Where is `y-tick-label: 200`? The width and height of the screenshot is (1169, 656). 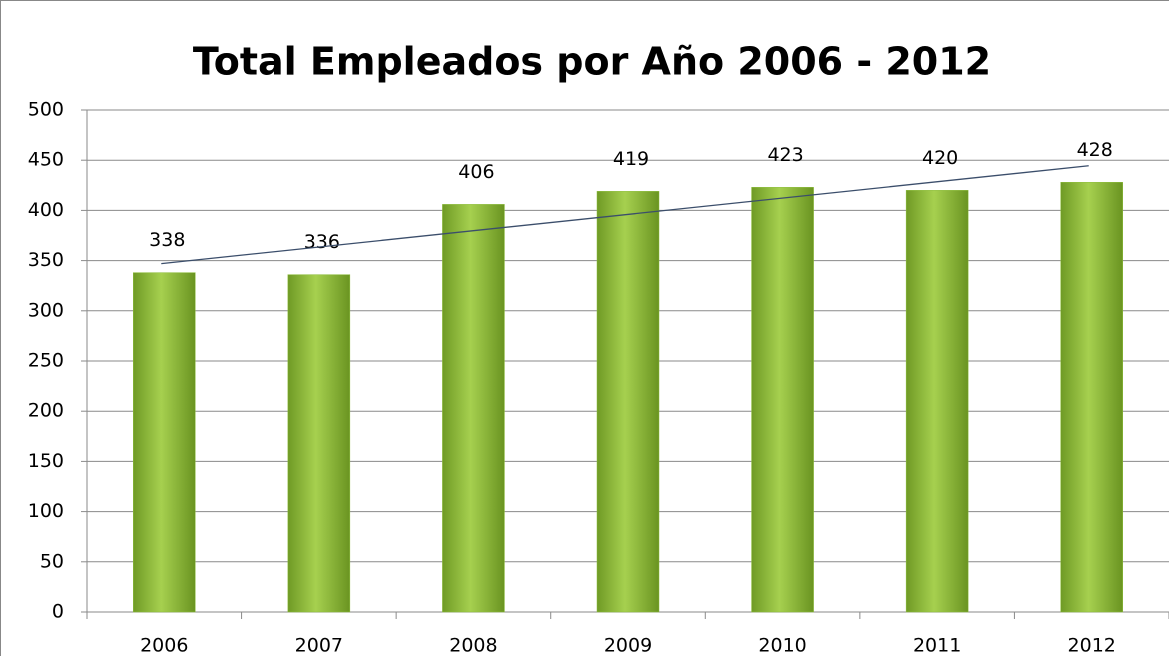 y-tick-label: 200 is located at coordinates (46, 411).